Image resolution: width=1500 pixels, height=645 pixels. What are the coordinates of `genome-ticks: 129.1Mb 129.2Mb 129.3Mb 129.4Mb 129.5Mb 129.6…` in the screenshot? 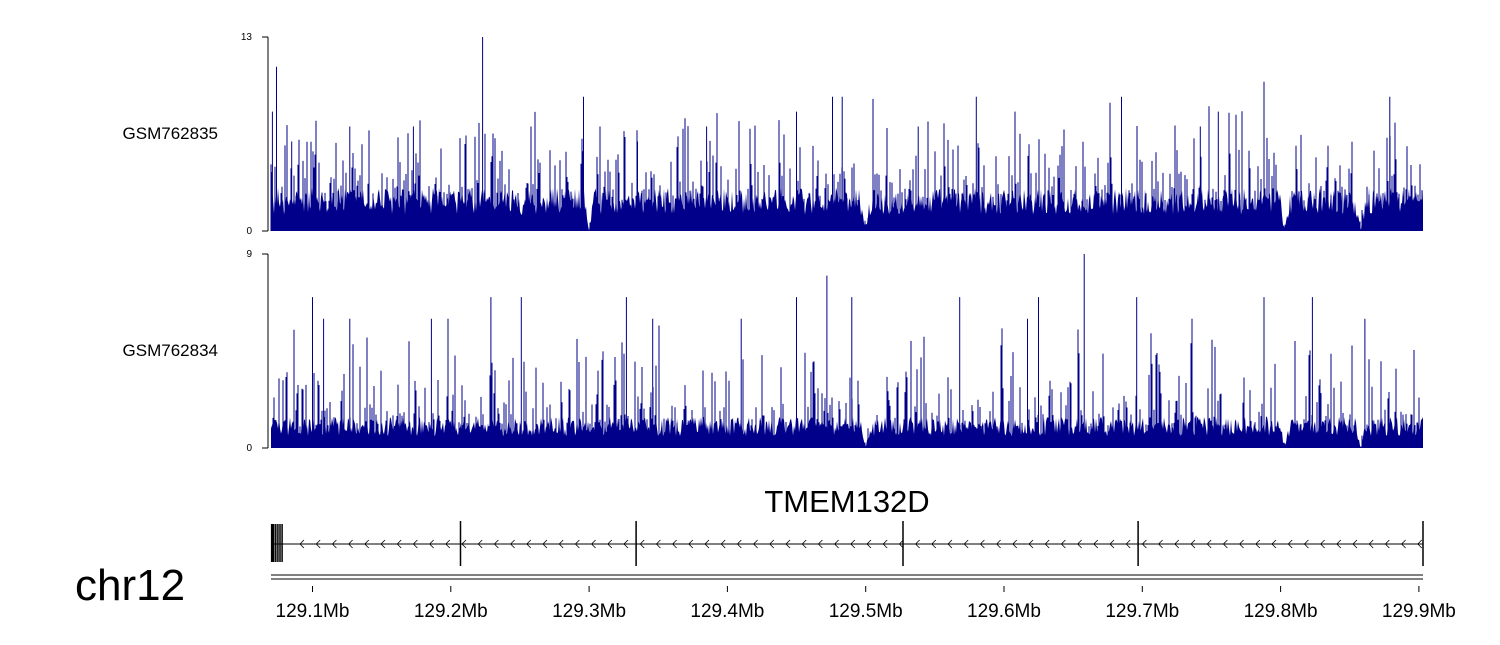 It's located at (866, 604).